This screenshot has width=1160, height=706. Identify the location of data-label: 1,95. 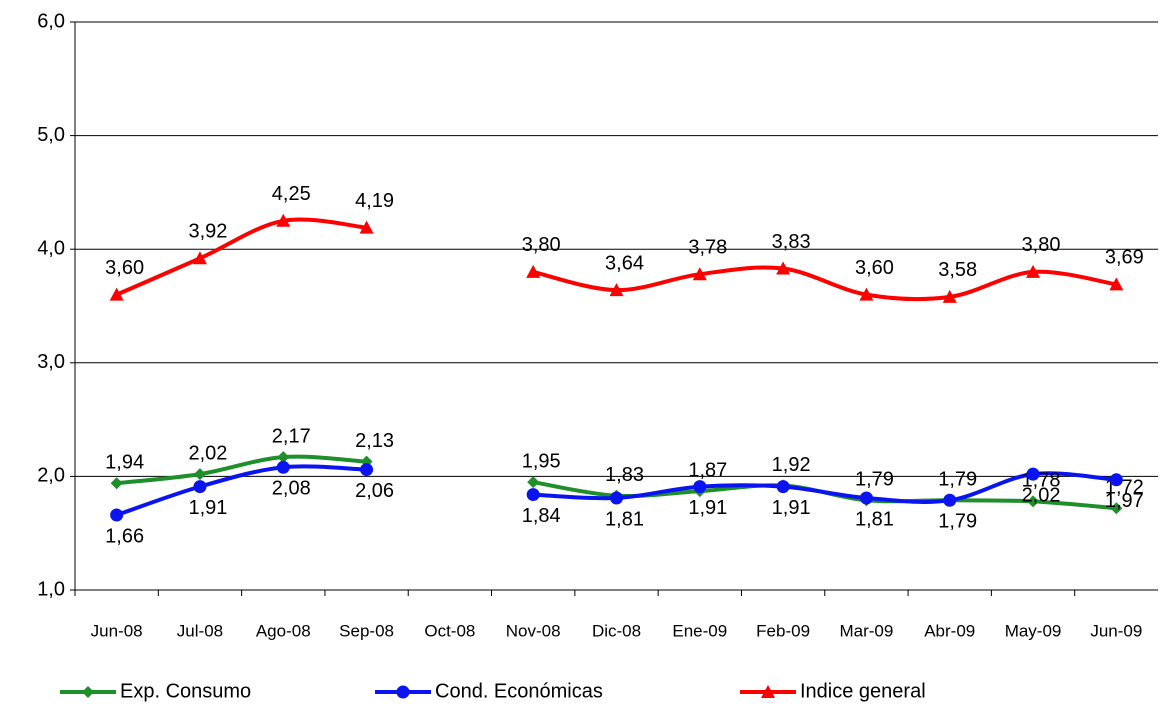
(541, 461).